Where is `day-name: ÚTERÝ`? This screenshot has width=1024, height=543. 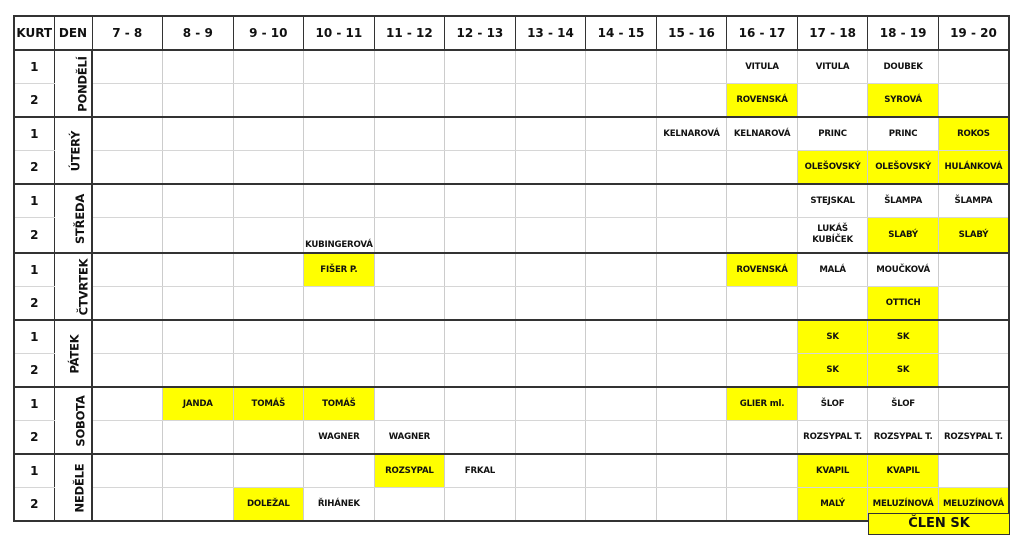
day-name: ÚTERÝ is located at coordinates (74, 150).